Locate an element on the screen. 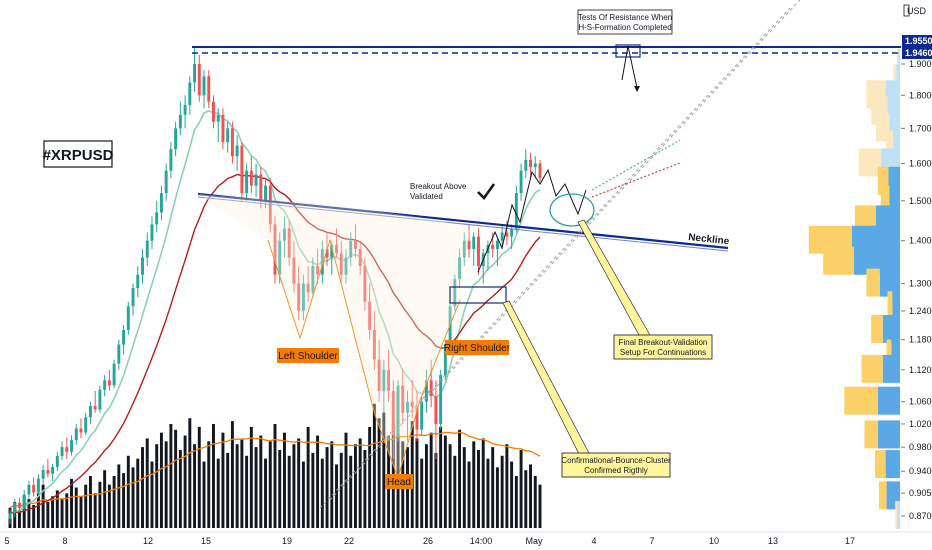  price-scale-background is located at coordinates (916, 266).